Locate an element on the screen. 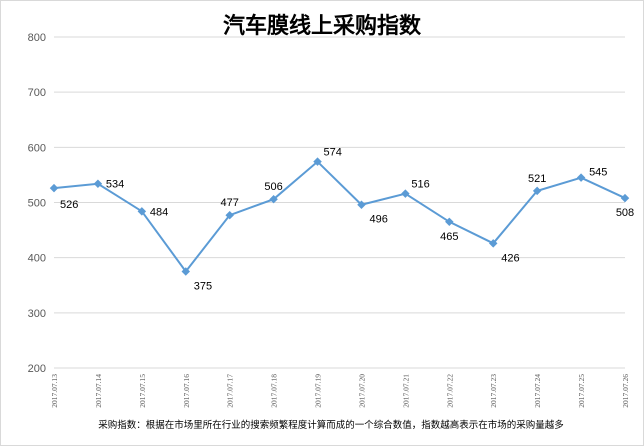 The image size is (644, 446). y-tick-label: 400 is located at coordinates (37, 259).